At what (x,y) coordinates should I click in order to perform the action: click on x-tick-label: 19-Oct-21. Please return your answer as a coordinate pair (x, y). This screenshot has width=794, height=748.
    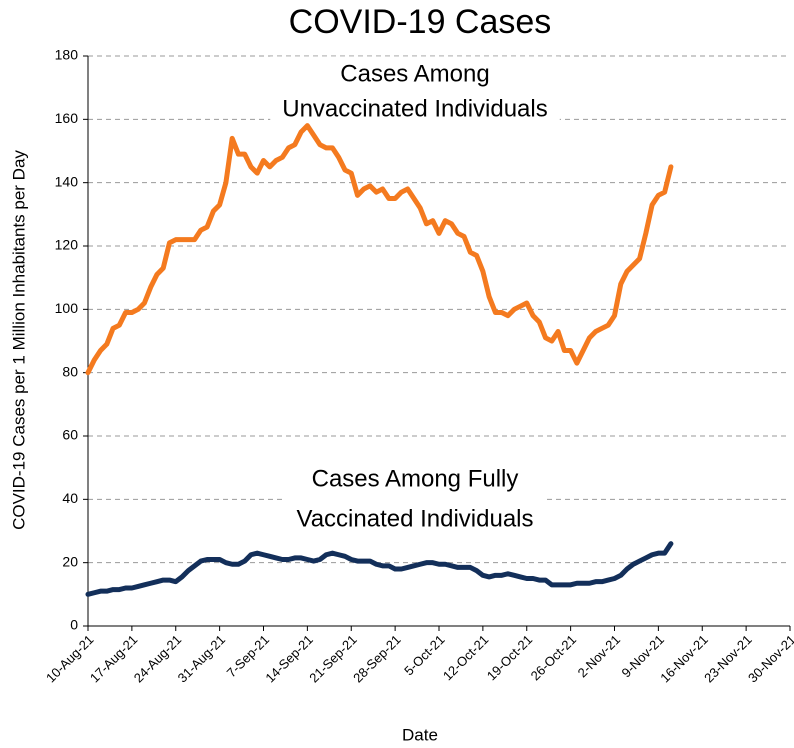
    Looking at the image, I should click on (509, 657).